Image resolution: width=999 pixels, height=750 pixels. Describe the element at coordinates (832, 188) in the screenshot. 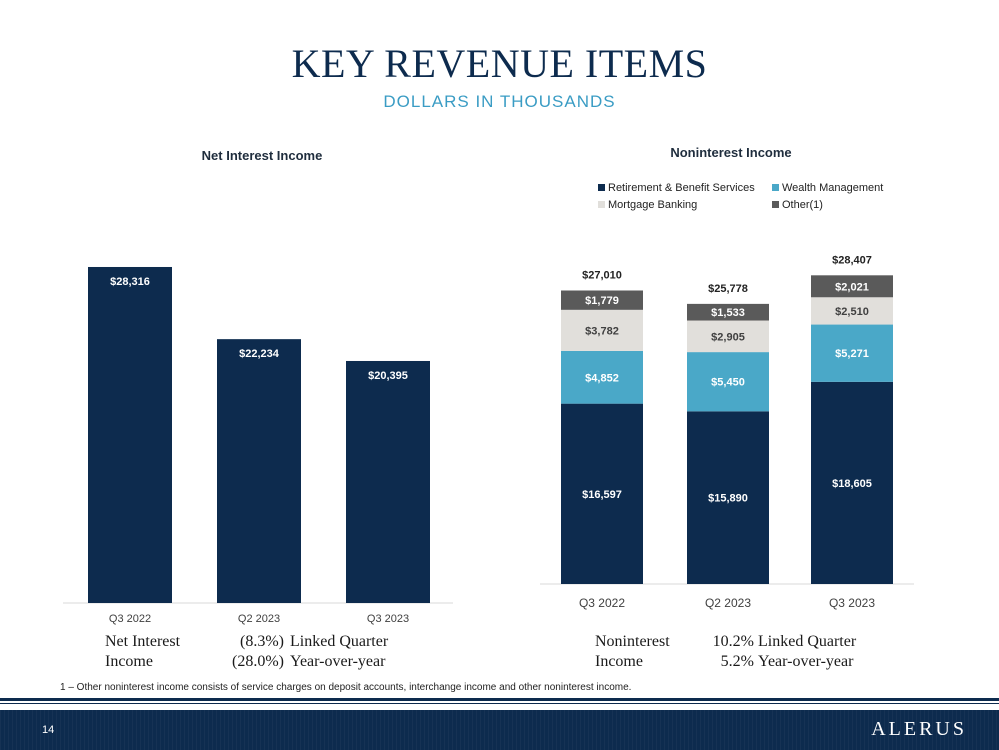

I see `legend-label-1: Wealth Management` at that location.